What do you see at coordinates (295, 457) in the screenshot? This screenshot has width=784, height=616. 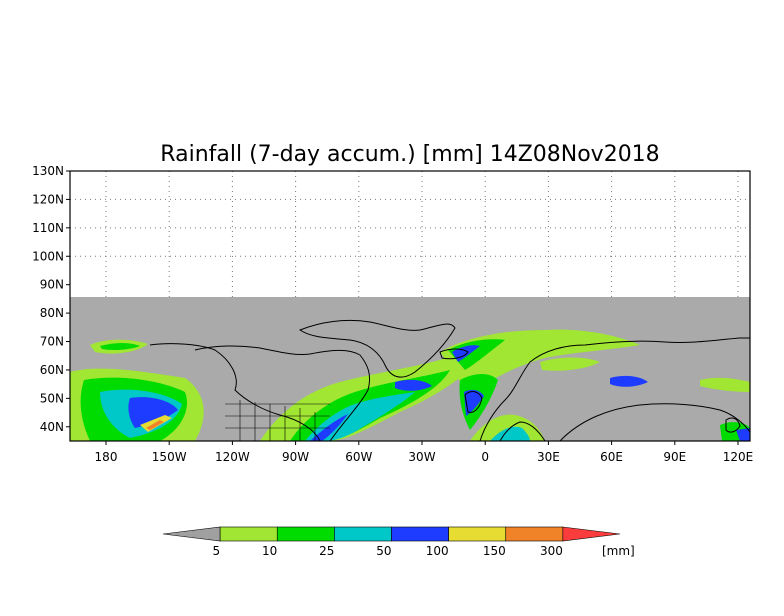 I see `lon-label: 90W` at bounding box center [295, 457].